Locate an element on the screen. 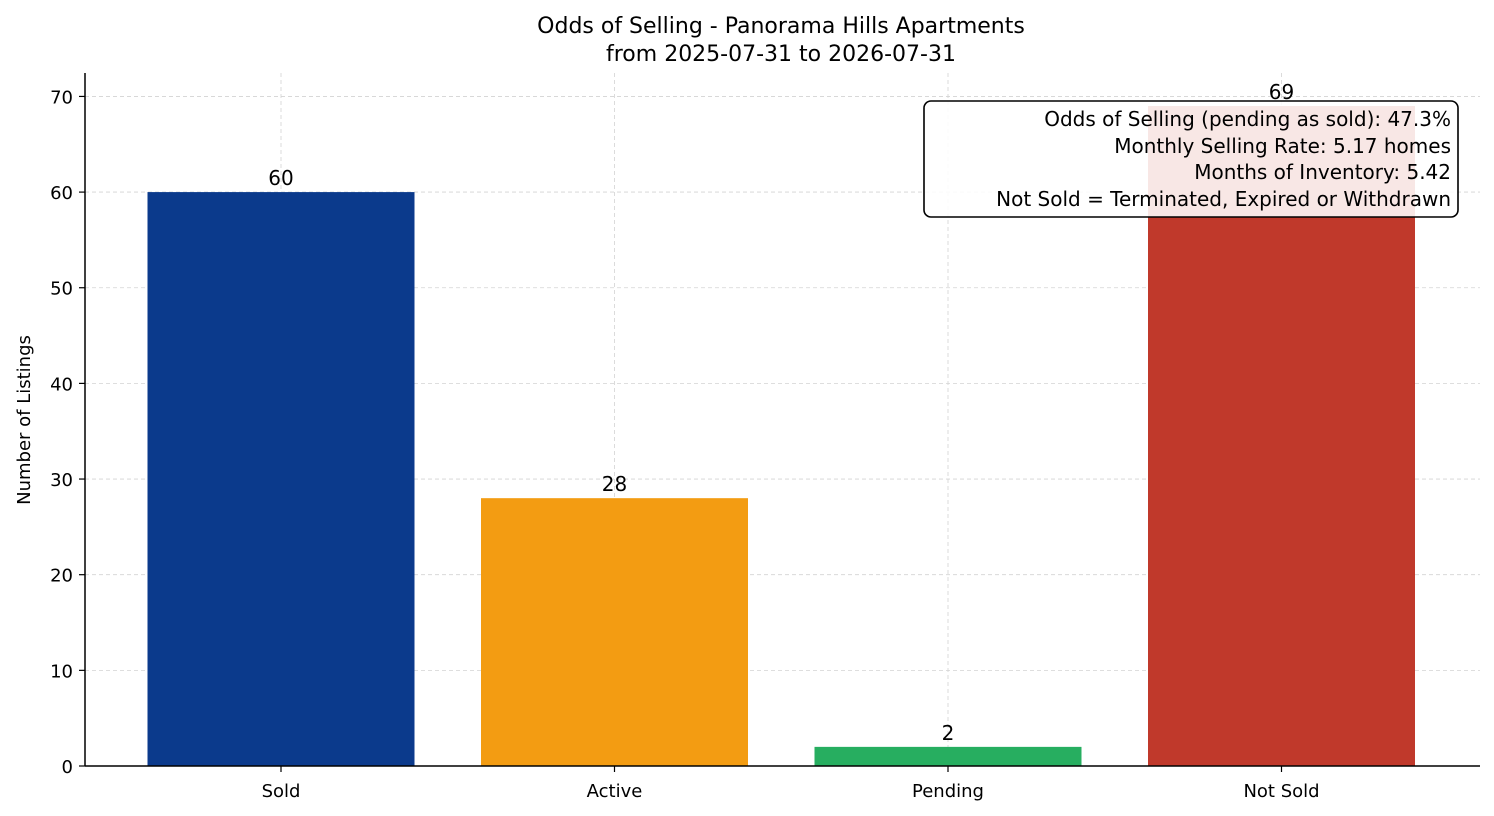 Image resolution: width=1494 pixels, height=816 pixels. x-tick-label: Active is located at coordinates (615, 791).